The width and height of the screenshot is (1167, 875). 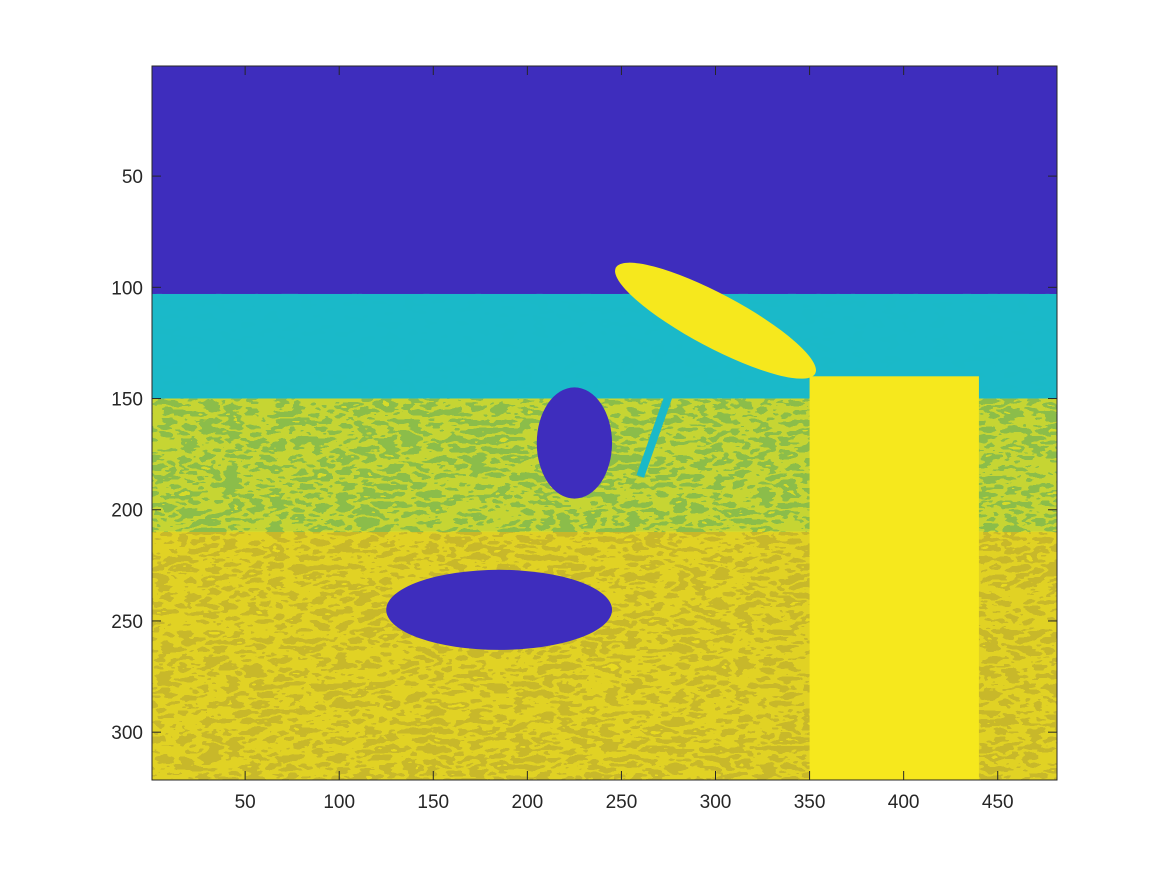 What do you see at coordinates (894, 578) in the screenshot?
I see `region-sun-reflection` at bounding box center [894, 578].